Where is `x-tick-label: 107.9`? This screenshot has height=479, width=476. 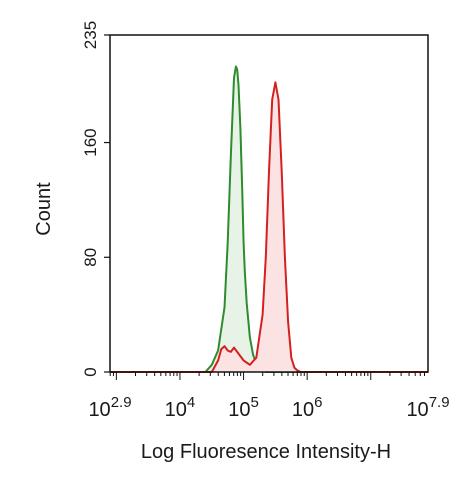 x-tick-label: 107.9 is located at coordinates (427, 407).